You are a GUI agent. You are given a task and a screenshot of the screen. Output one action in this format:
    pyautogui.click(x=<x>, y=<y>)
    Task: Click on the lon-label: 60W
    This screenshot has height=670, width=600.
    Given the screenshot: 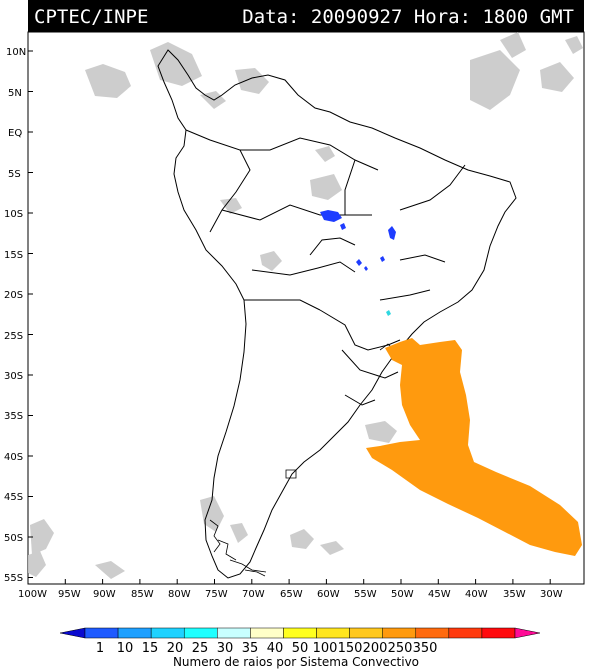 What is the action you would take?
    pyautogui.click(x=328, y=594)
    